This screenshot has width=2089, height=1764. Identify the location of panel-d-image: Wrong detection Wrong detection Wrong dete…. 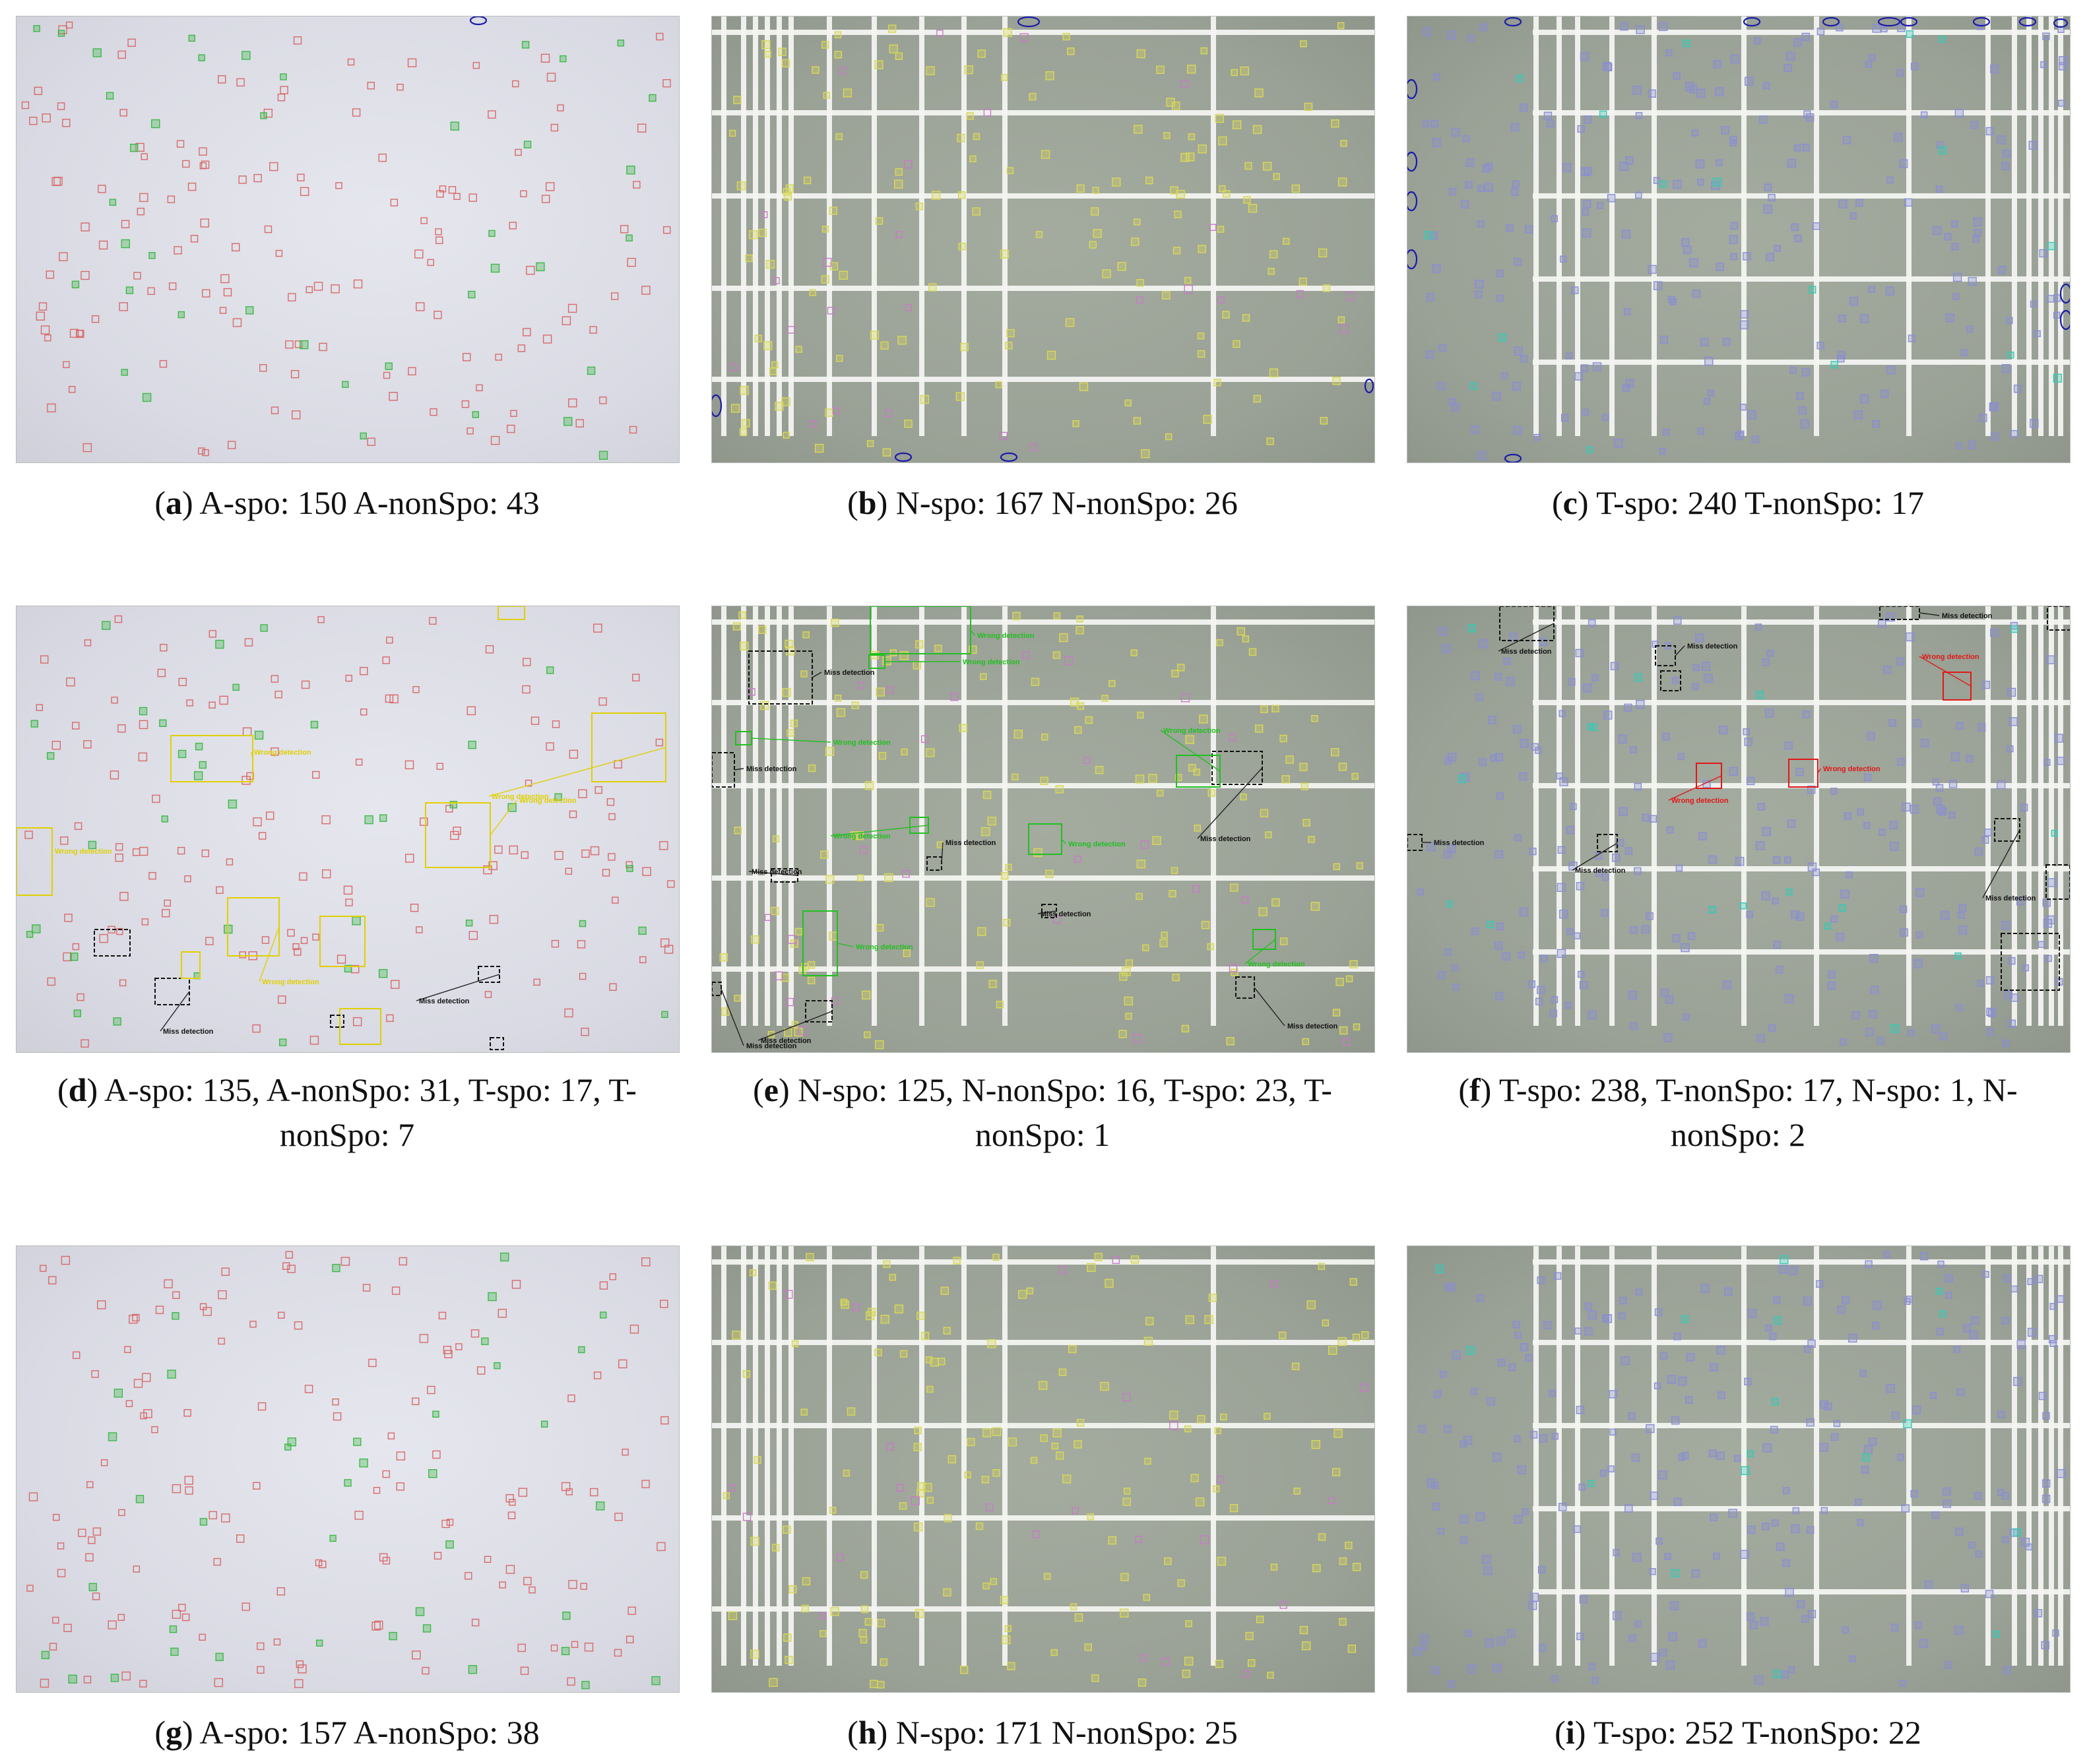
(348, 829).